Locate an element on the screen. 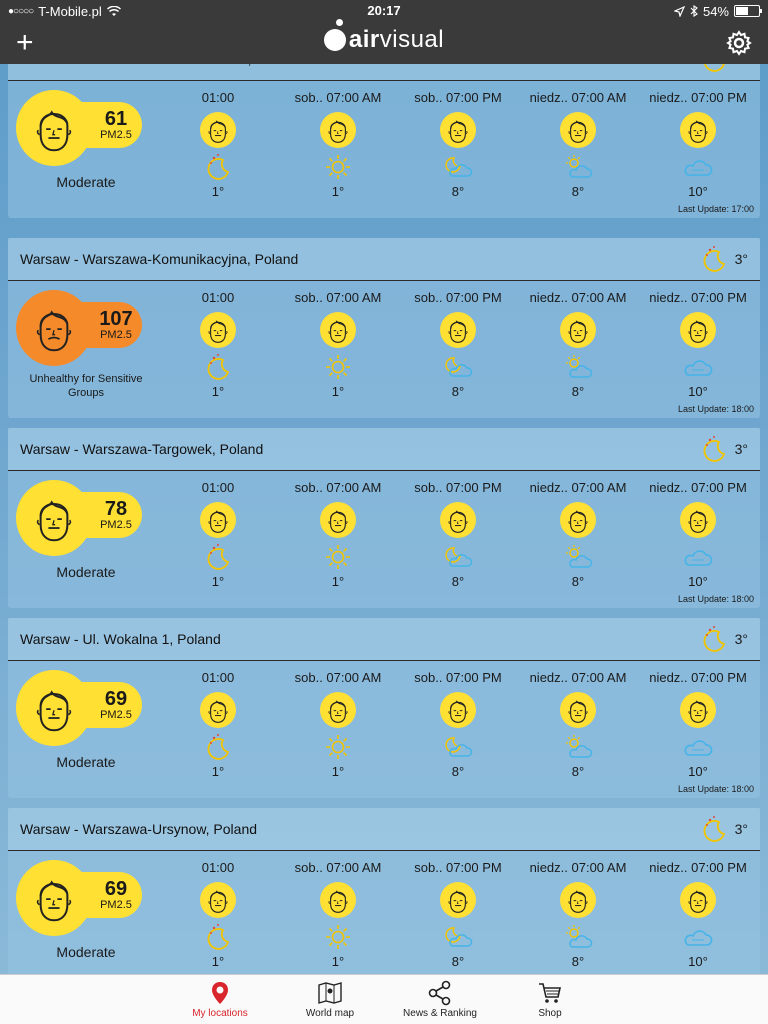 Image resolution: width=768 pixels, height=1024 pixels. aqi-value: 107 is located at coordinates (116, 319).